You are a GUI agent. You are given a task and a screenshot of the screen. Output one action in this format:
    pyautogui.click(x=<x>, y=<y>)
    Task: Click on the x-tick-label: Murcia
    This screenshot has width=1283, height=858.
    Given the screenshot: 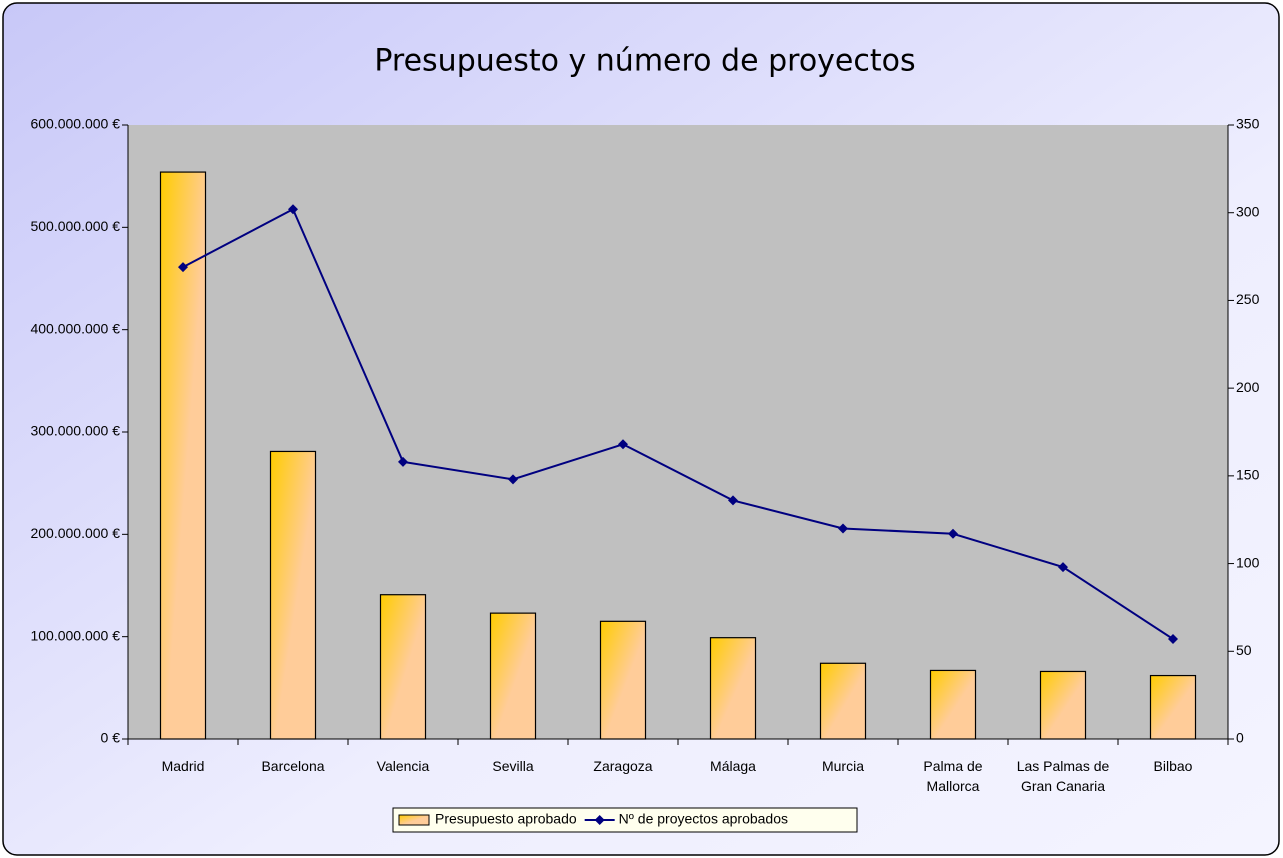 What is the action you would take?
    pyautogui.click(x=842, y=766)
    